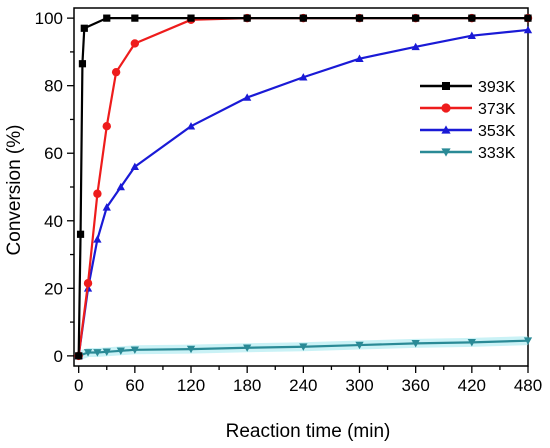 Image resolution: width=550 pixels, height=448 pixels. What do you see at coordinates (134, 385) in the screenshot?
I see `x-tick-label: 60` at bounding box center [134, 385].